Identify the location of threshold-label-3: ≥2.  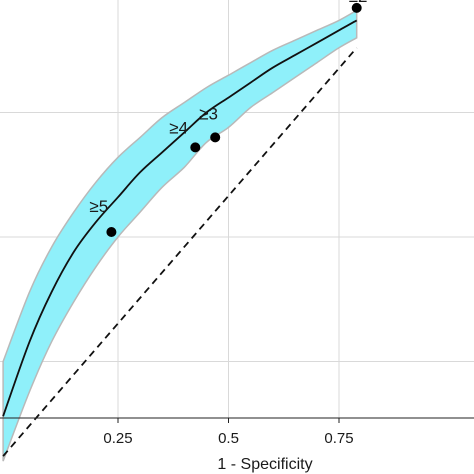
(358, 3).